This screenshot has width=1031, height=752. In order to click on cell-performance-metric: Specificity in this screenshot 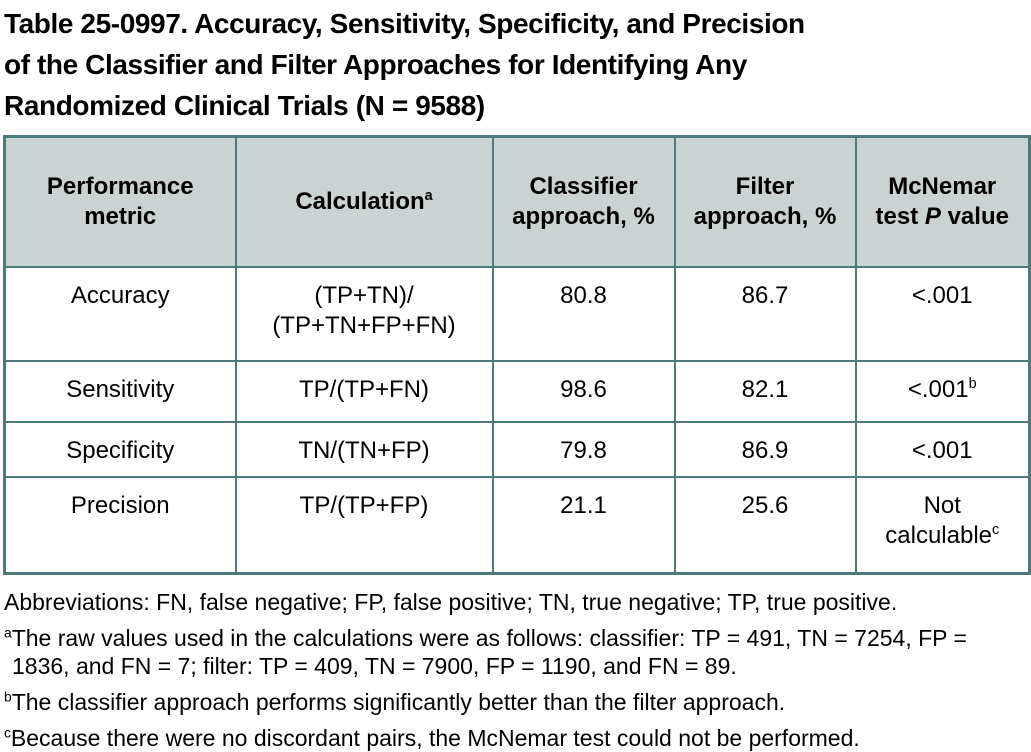, I will do `click(120, 449)`.